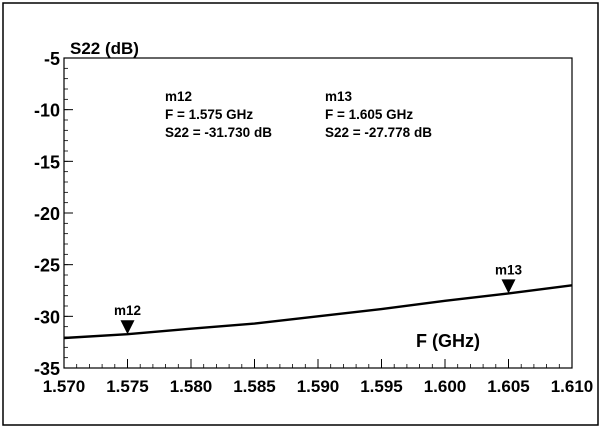  Describe the element at coordinates (47, 111) in the screenshot. I see `y-tick-label: -10` at that location.